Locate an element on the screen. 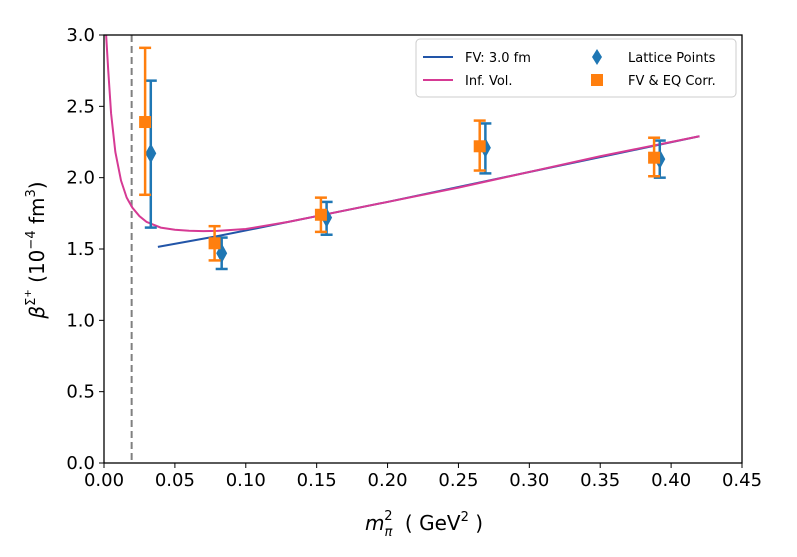 The width and height of the screenshot is (797, 557). x-axis-title: mπ2 ( GeV2 ) is located at coordinates (424, 524).